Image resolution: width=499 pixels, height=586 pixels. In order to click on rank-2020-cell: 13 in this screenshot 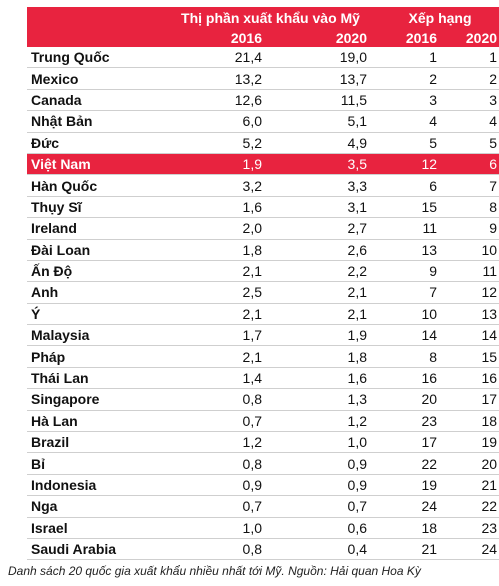, I will do `click(471, 314)`.